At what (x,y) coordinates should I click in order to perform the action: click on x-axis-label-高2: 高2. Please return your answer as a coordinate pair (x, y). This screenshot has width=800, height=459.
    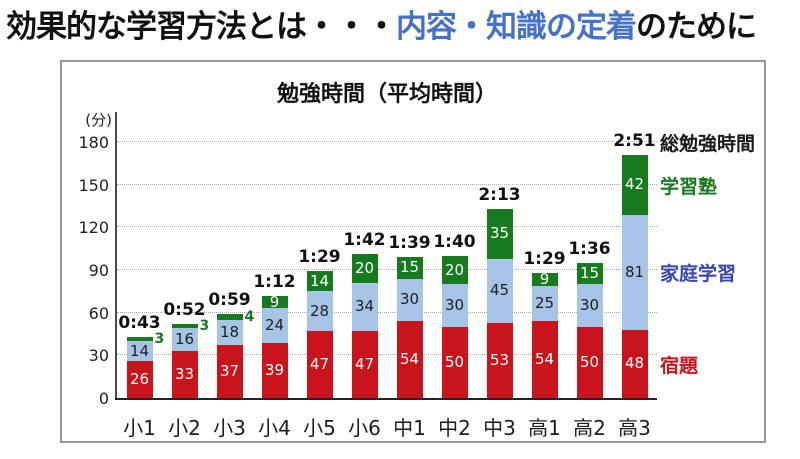
    Looking at the image, I should click on (589, 428).